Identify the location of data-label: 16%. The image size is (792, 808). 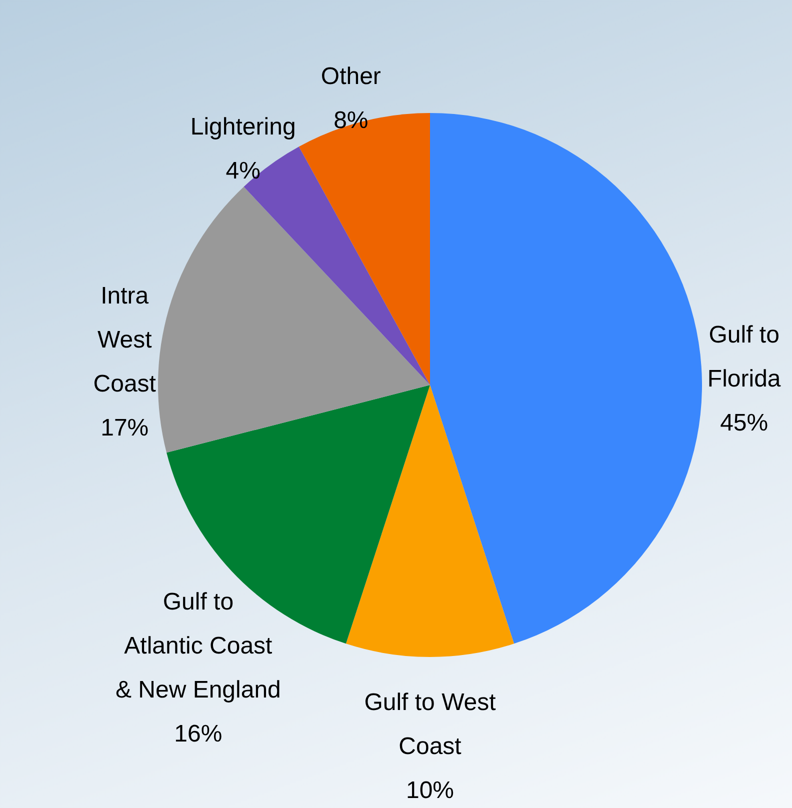
(198, 734).